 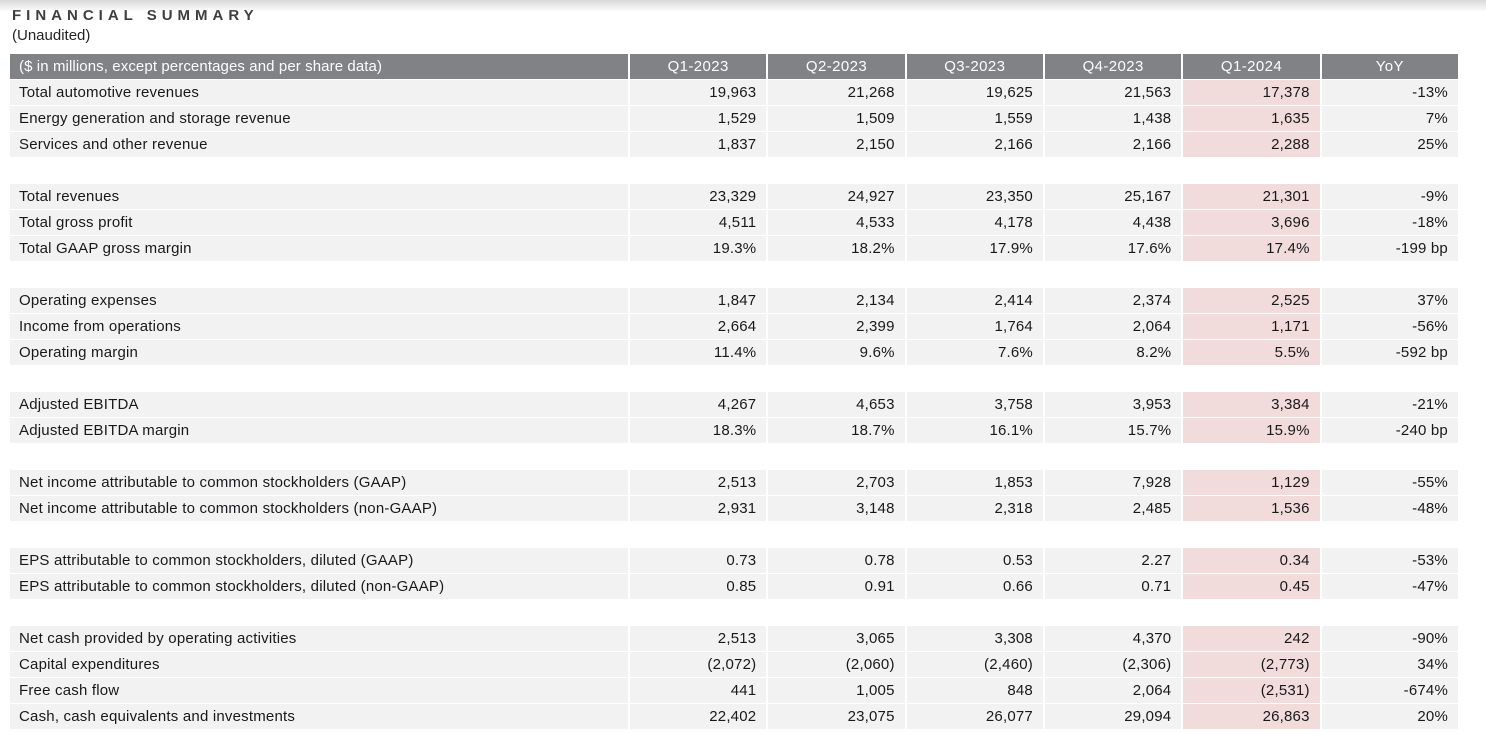 I want to click on cell-yoy: 25%, so click(x=1389, y=144).